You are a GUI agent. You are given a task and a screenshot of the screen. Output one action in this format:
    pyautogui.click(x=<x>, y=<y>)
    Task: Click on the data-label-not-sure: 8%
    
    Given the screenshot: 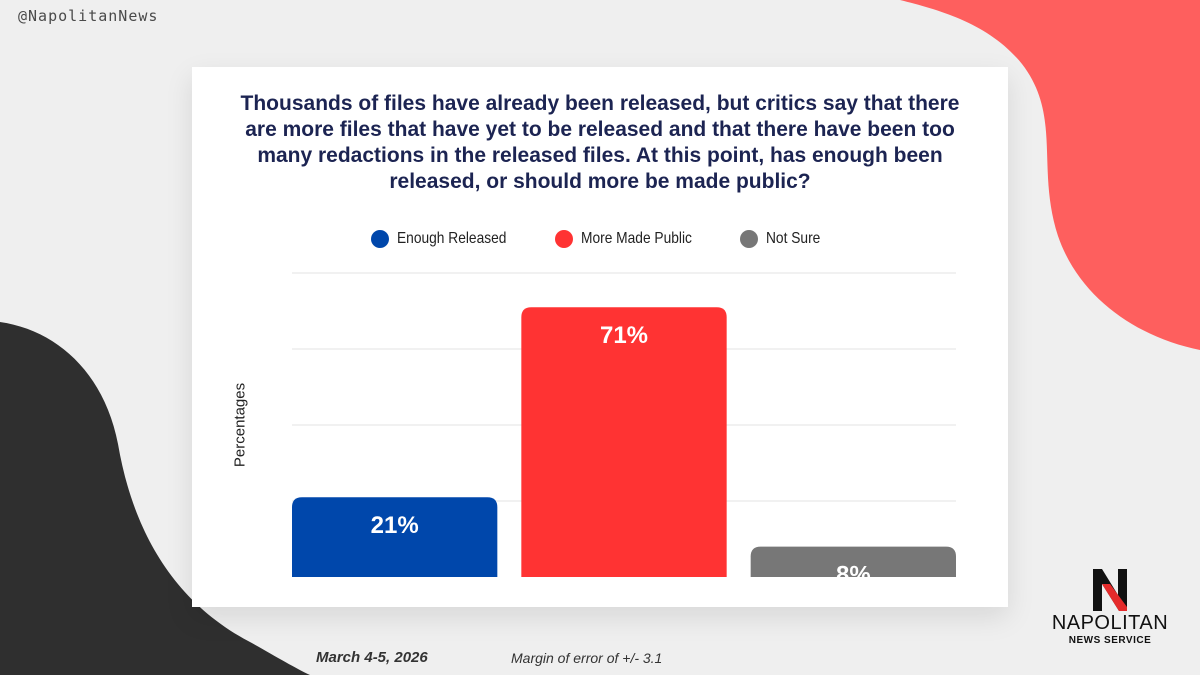 What is the action you would take?
    pyautogui.click(x=853, y=575)
    